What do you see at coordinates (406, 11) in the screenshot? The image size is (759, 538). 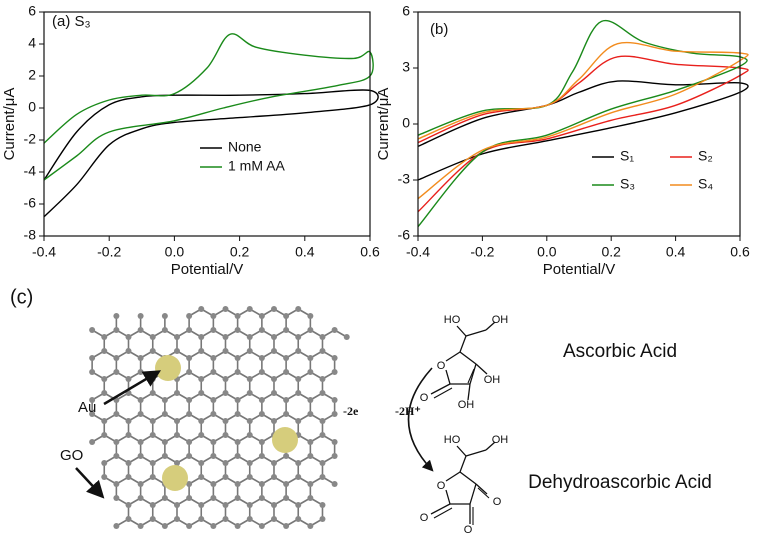 I see `y-tick-label: 6` at bounding box center [406, 11].